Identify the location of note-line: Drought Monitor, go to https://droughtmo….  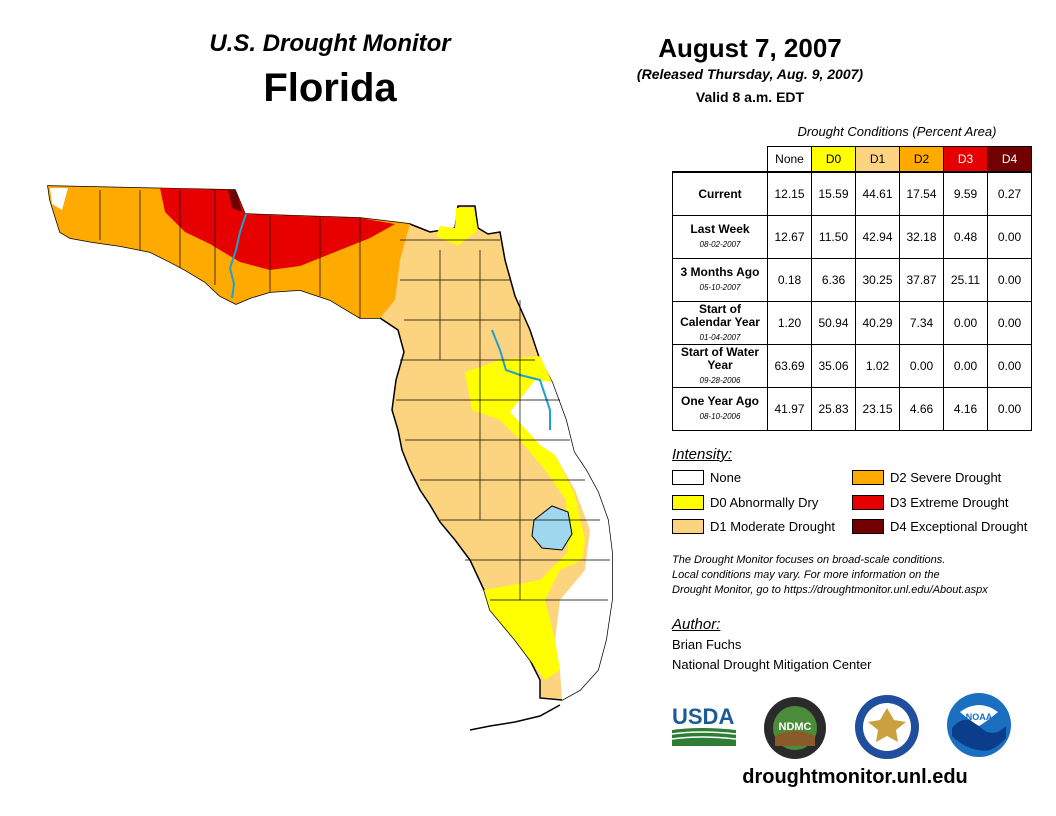
(830, 590).